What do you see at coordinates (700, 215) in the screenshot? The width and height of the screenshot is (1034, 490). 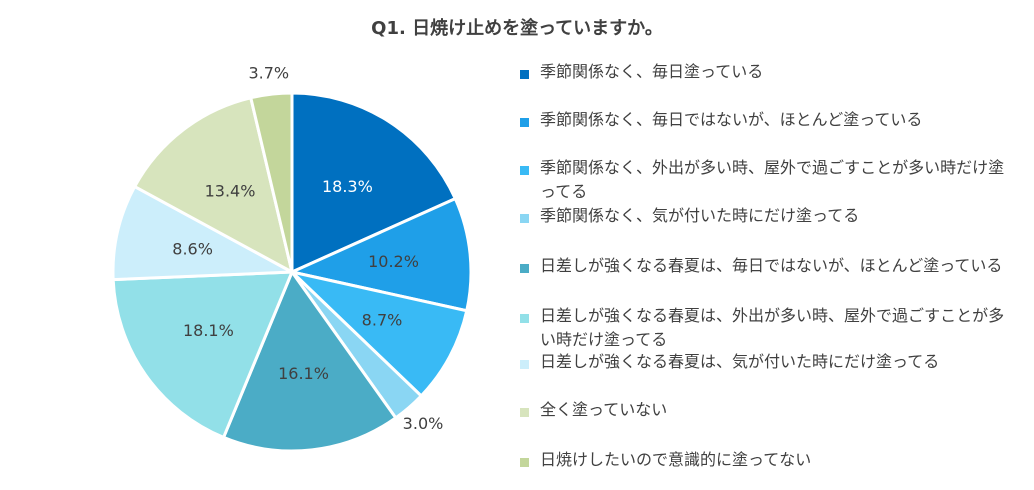 I see `legend-label: 季節関係なく、気が付いた時にだけ塗ってる` at bounding box center [700, 215].